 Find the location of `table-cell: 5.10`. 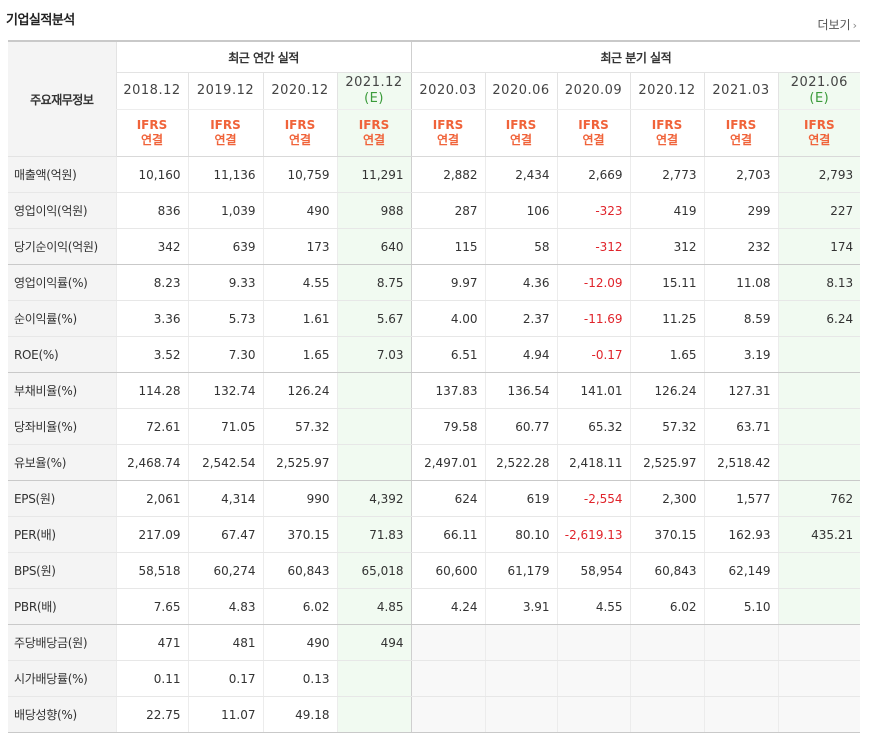

table-cell: 5.10 is located at coordinates (741, 606).